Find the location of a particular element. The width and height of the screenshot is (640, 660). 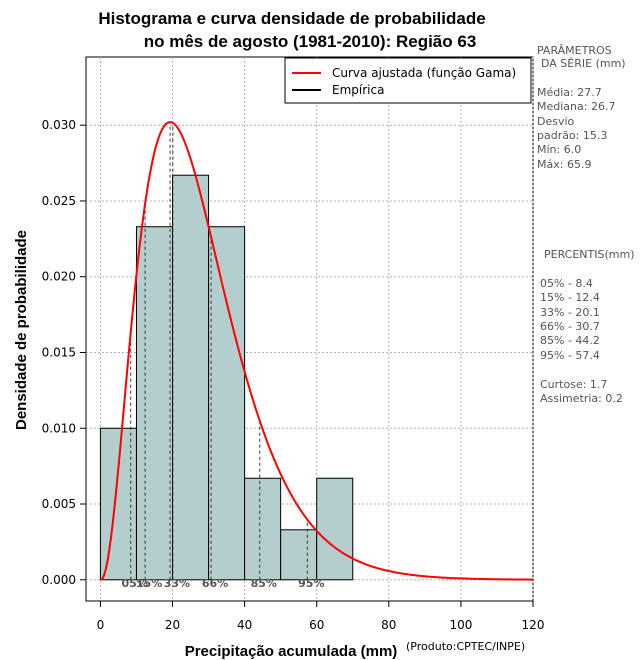

params-title-2: DA SÉRIE (mm) is located at coordinates (583, 63).